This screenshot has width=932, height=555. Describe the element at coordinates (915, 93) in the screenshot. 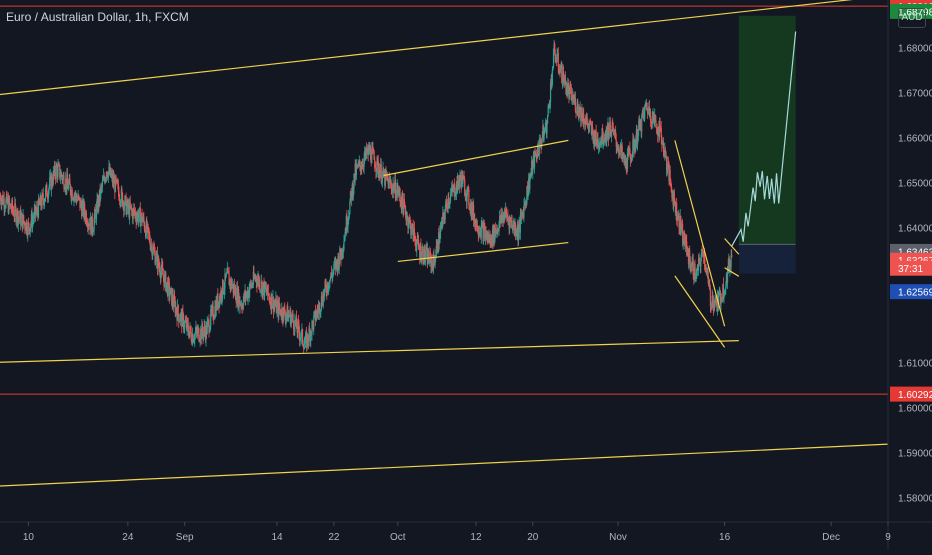

I see `price-tick-label: 1.67000` at that location.